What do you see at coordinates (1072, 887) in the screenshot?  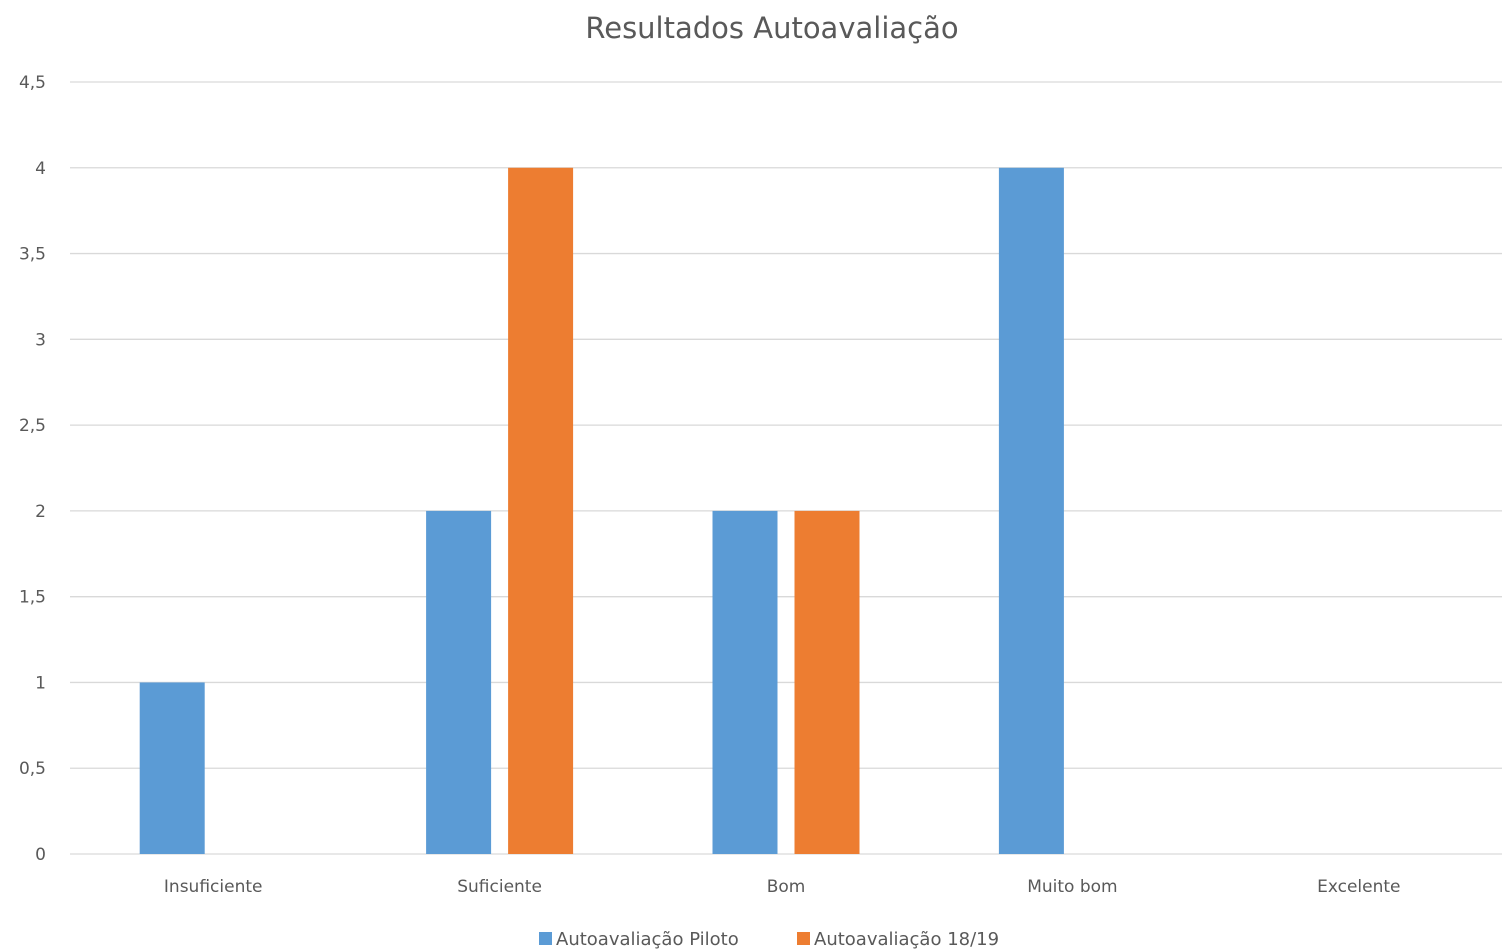 I see `x-tick-label: Muito bom` at bounding box center [1072, 887].